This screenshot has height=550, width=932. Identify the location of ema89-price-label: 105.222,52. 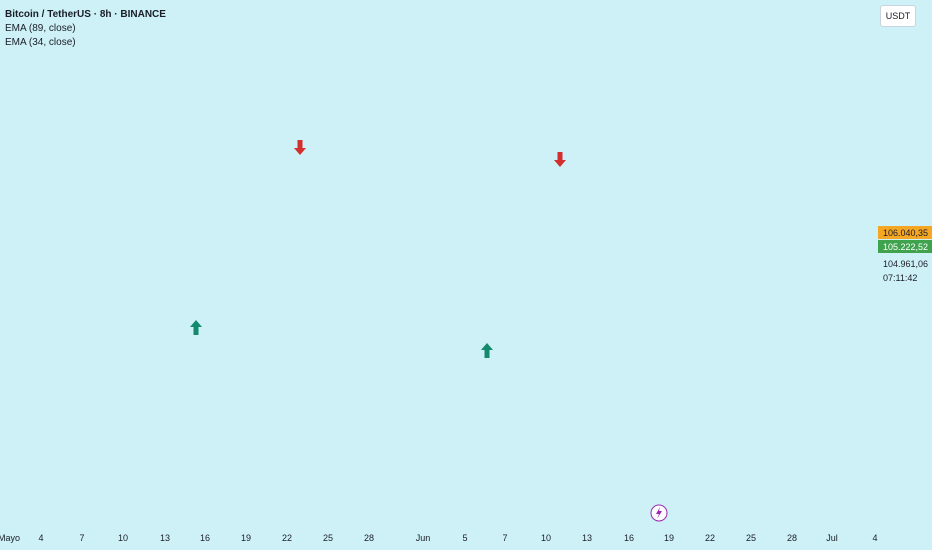
(905, 246).